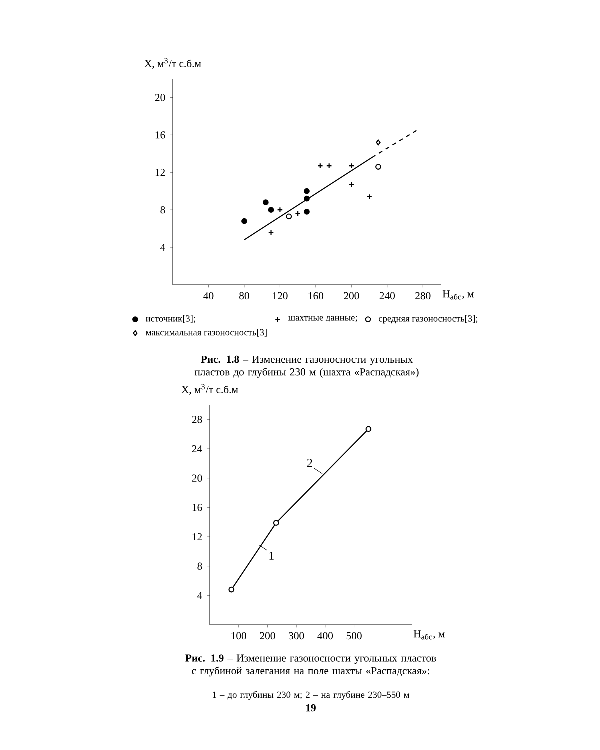 This screenshot has height=750, width=600. Describe the element at coordinates (423, 296) in the screenshot. I see `x-tick-label: 280` at that location.